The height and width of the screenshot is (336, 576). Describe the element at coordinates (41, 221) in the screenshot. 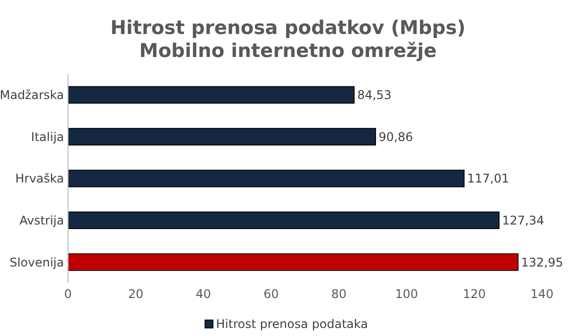

I see `y-tick-label: Avstrija` at that location.